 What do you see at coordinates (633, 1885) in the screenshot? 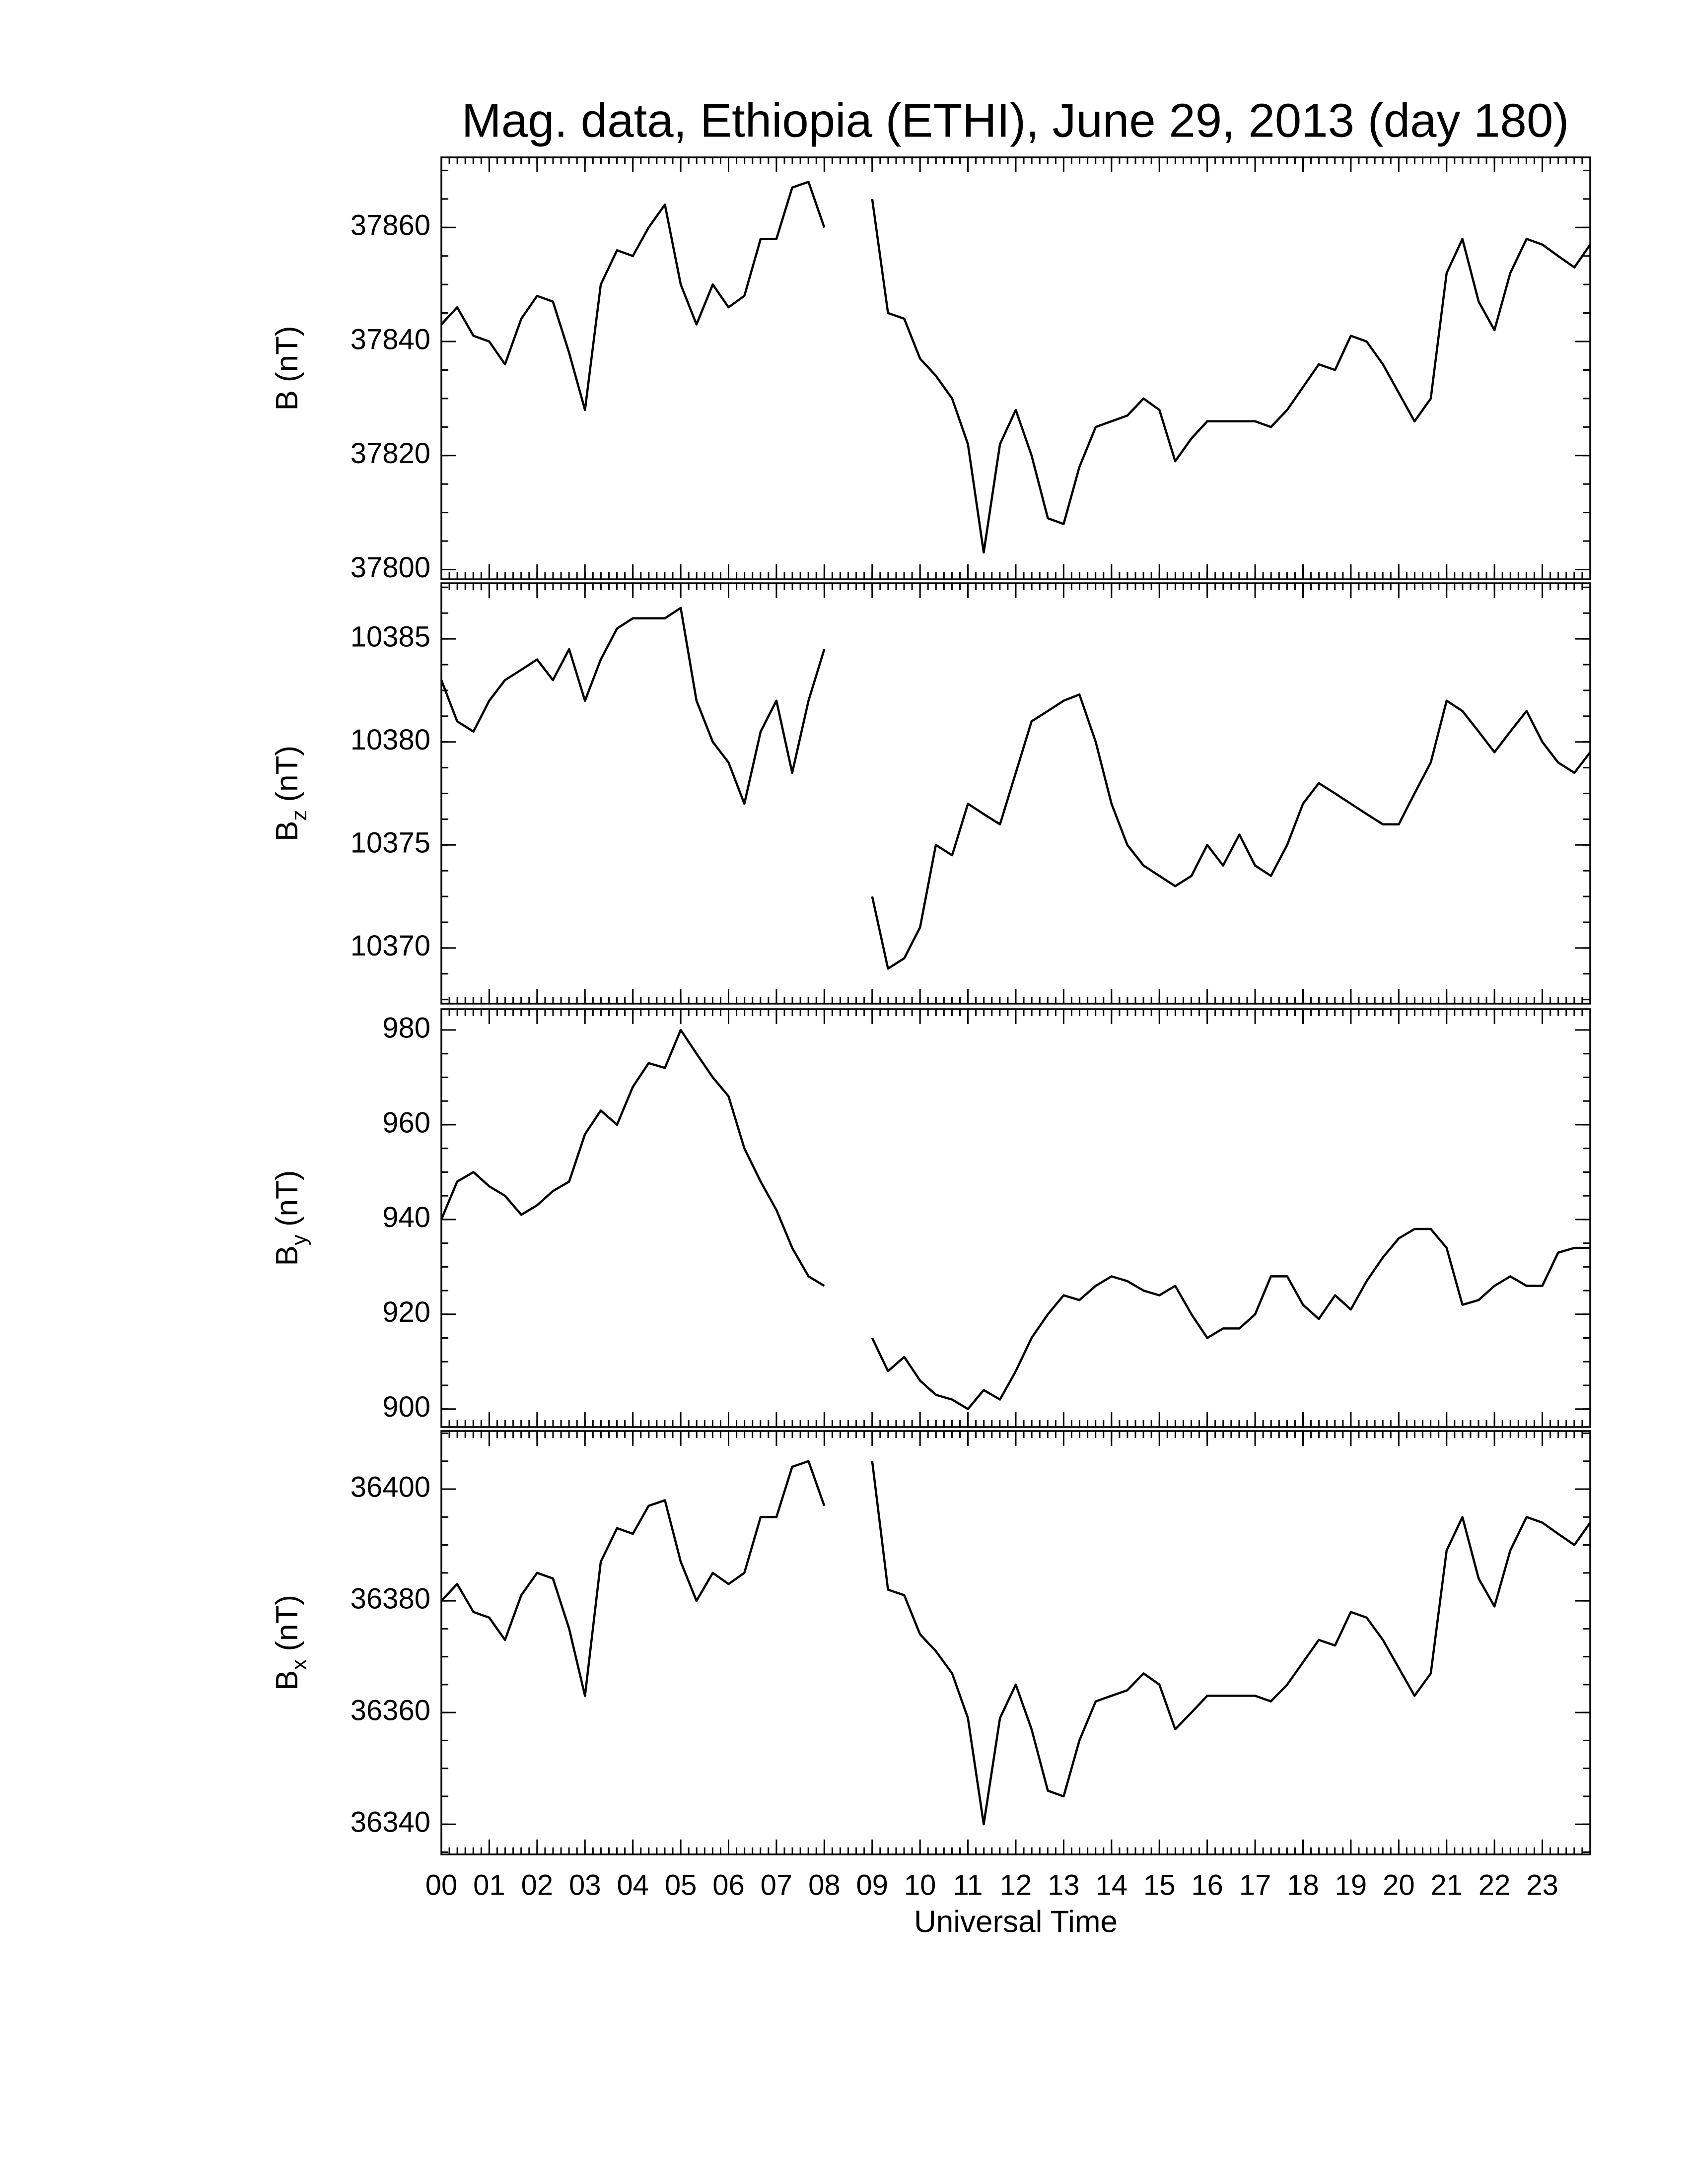
I see `x-tick-label: 04` at bounding box center [633, 1885].